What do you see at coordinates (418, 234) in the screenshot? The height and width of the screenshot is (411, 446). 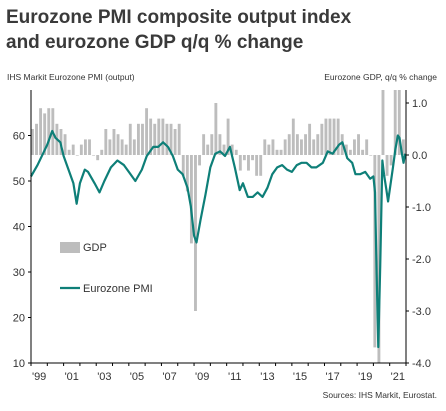 I see `right-axis-ticks: -4.0 -3.0 -2.0 -1.0 0.0 1.0` at bounding box center [418, 234].